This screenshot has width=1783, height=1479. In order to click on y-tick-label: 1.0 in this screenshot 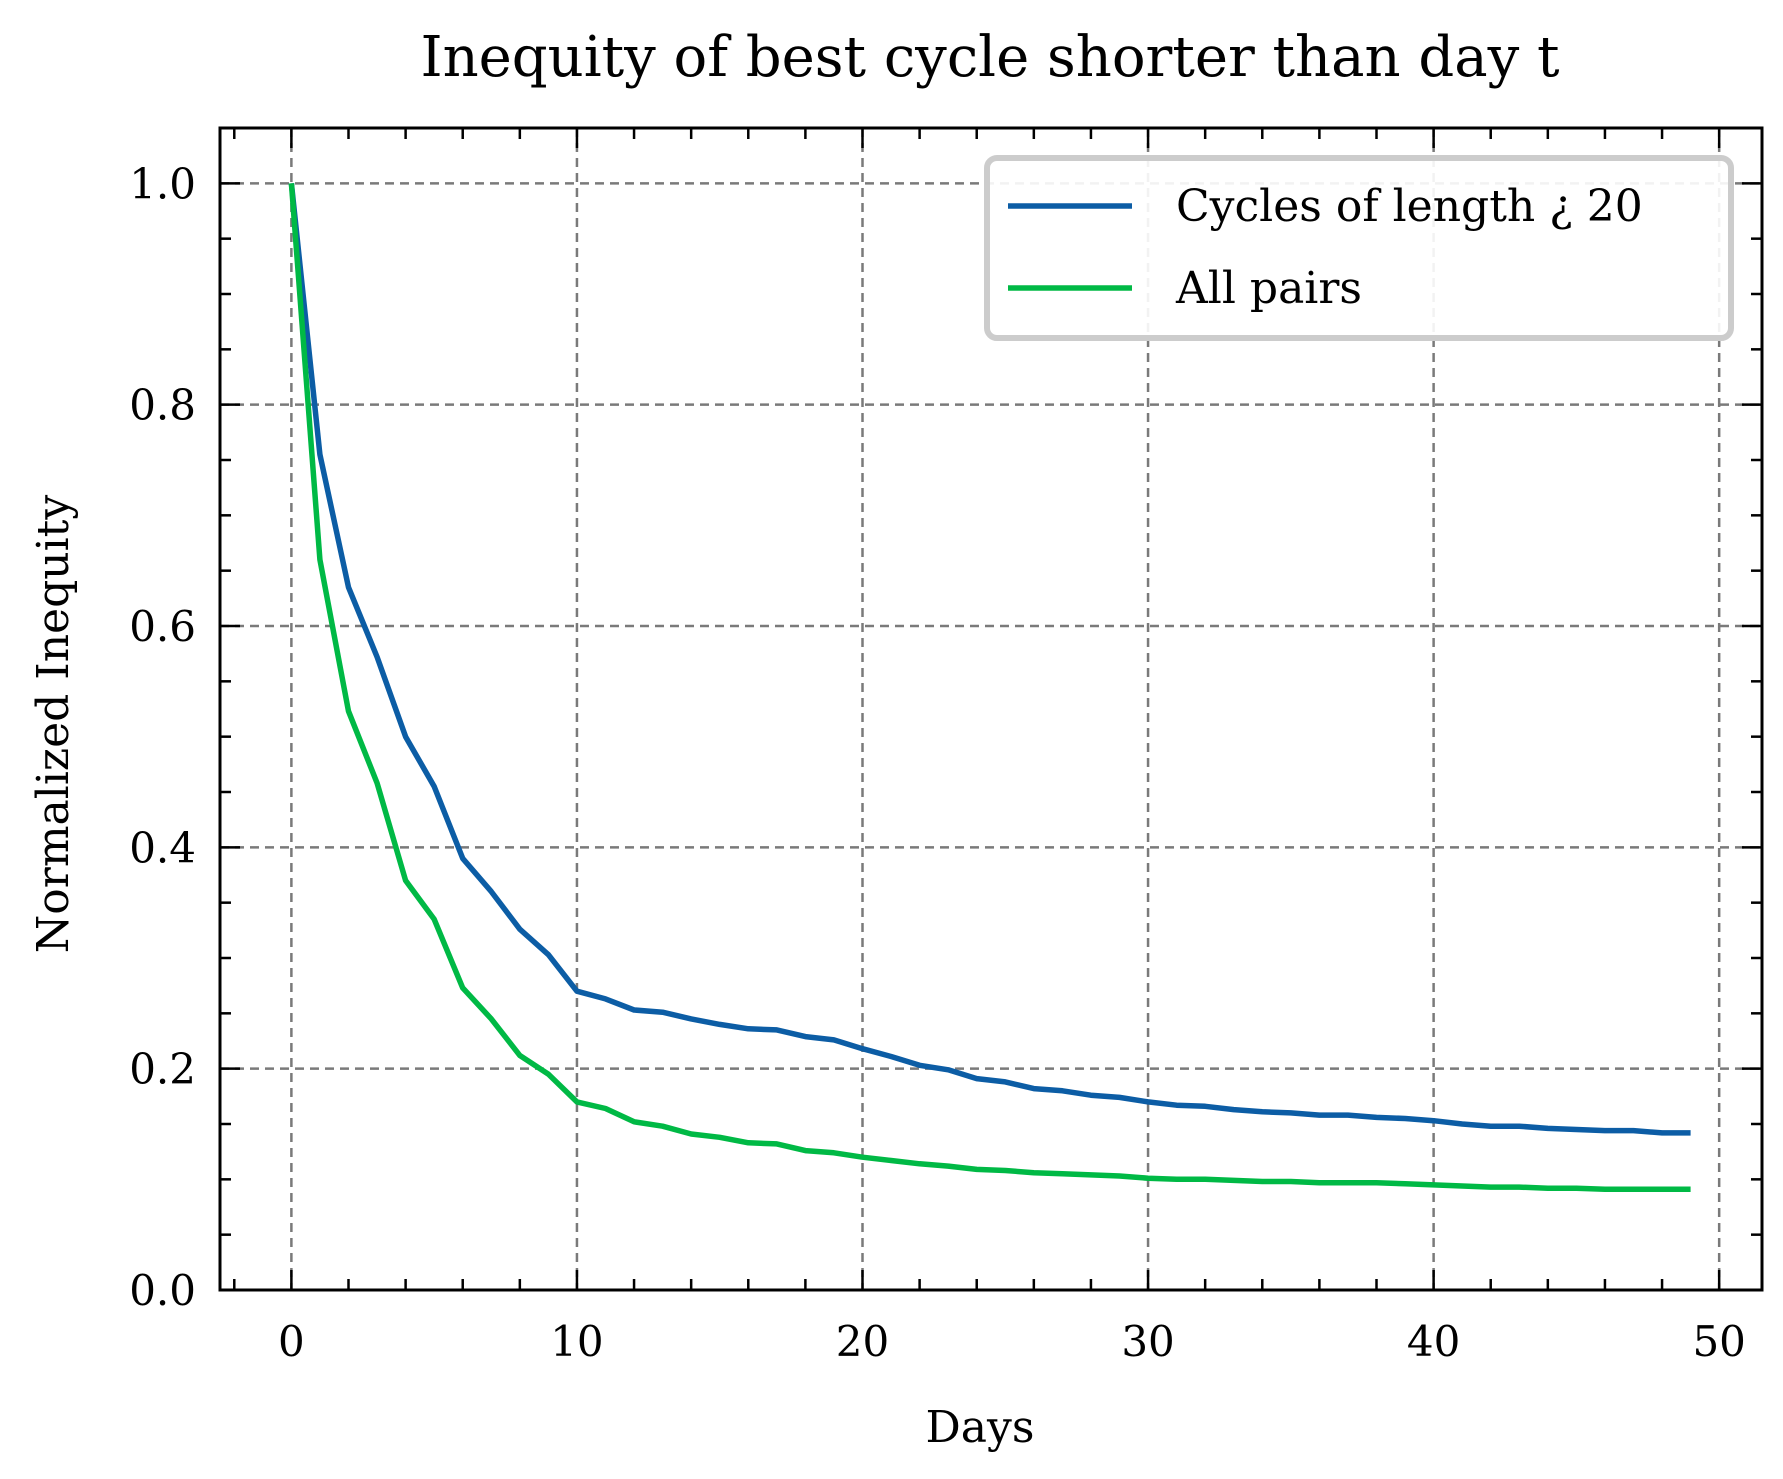, I will do `click(162, 183)`.